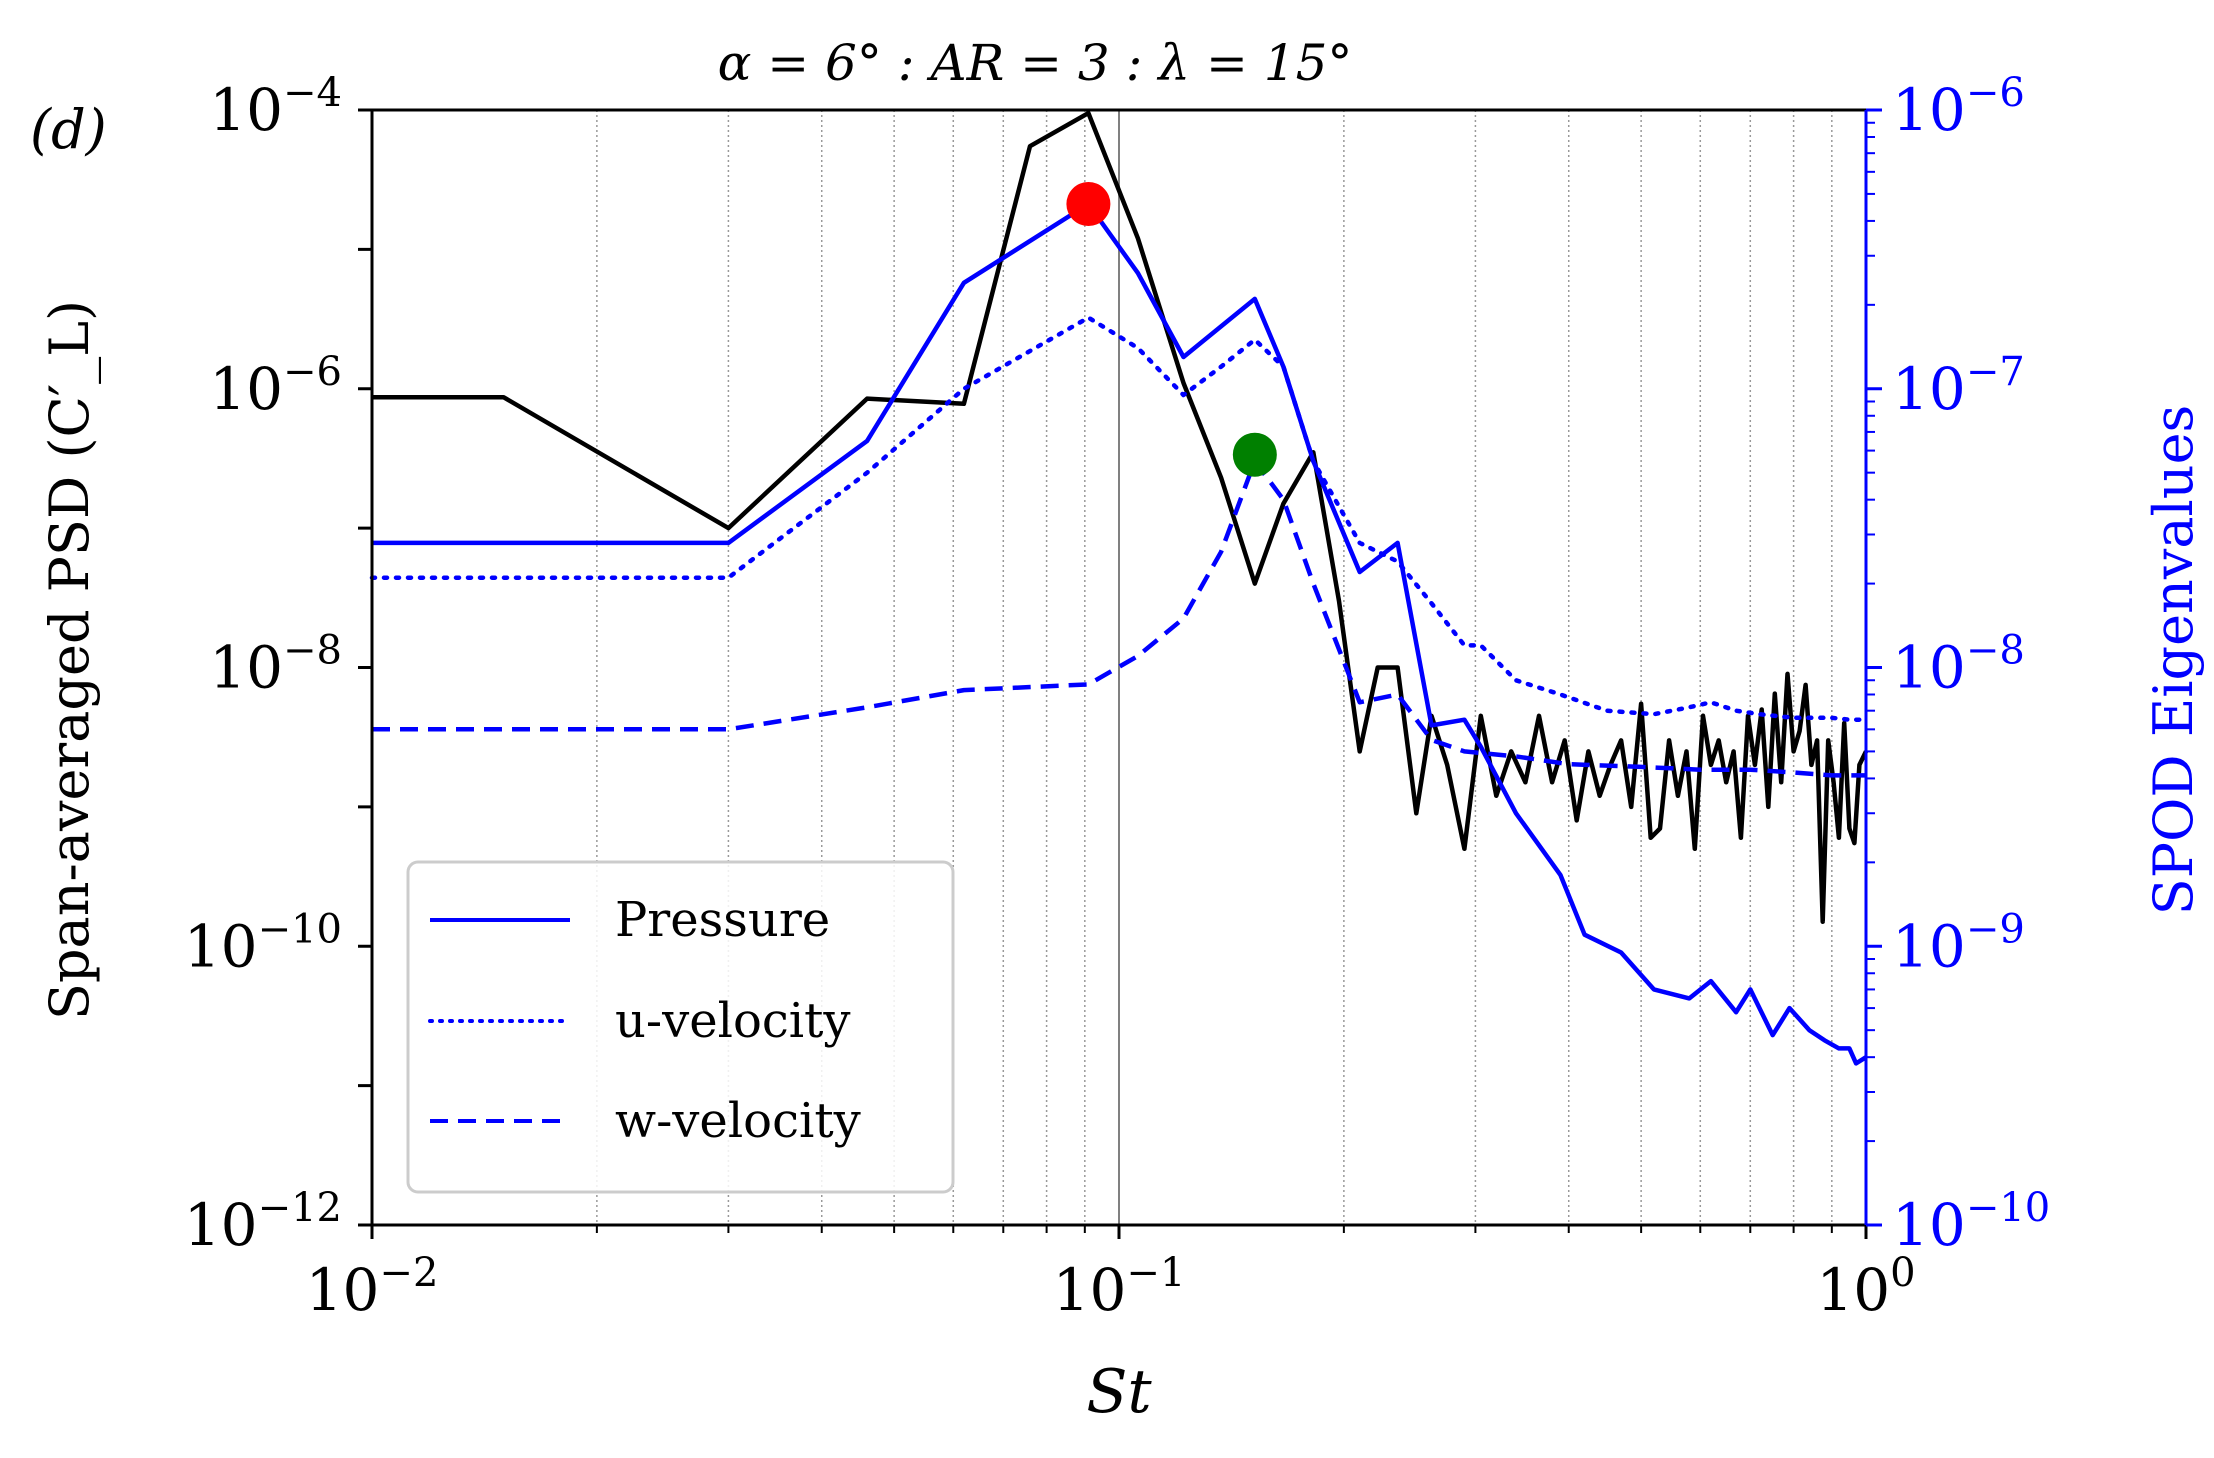 The image size is (2214, 1458). I want to click on legend: Pressure u-velocity w-velocity, so click(680, 1027).